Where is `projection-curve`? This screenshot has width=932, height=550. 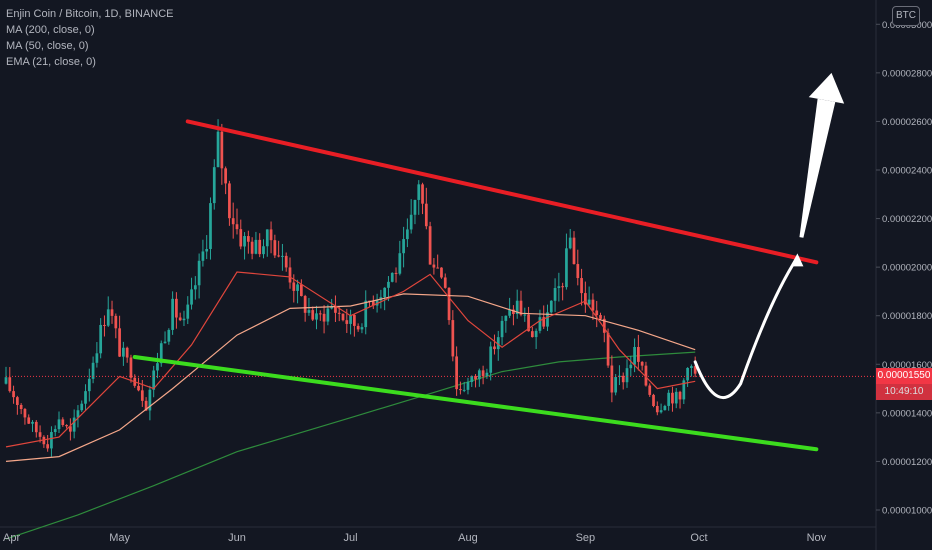 projection-curve is located at coordinates (746, 327).